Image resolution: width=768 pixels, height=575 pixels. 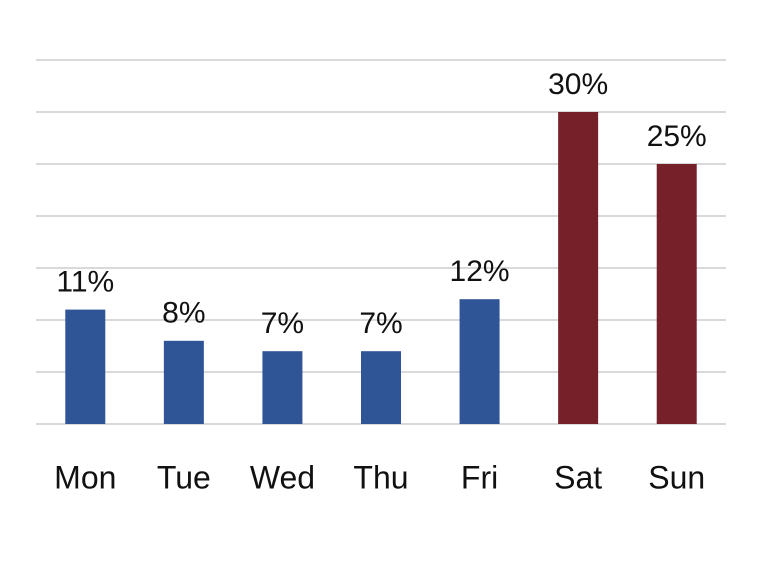 I want to click on data-label: 12%, so click(x=480, y=271).